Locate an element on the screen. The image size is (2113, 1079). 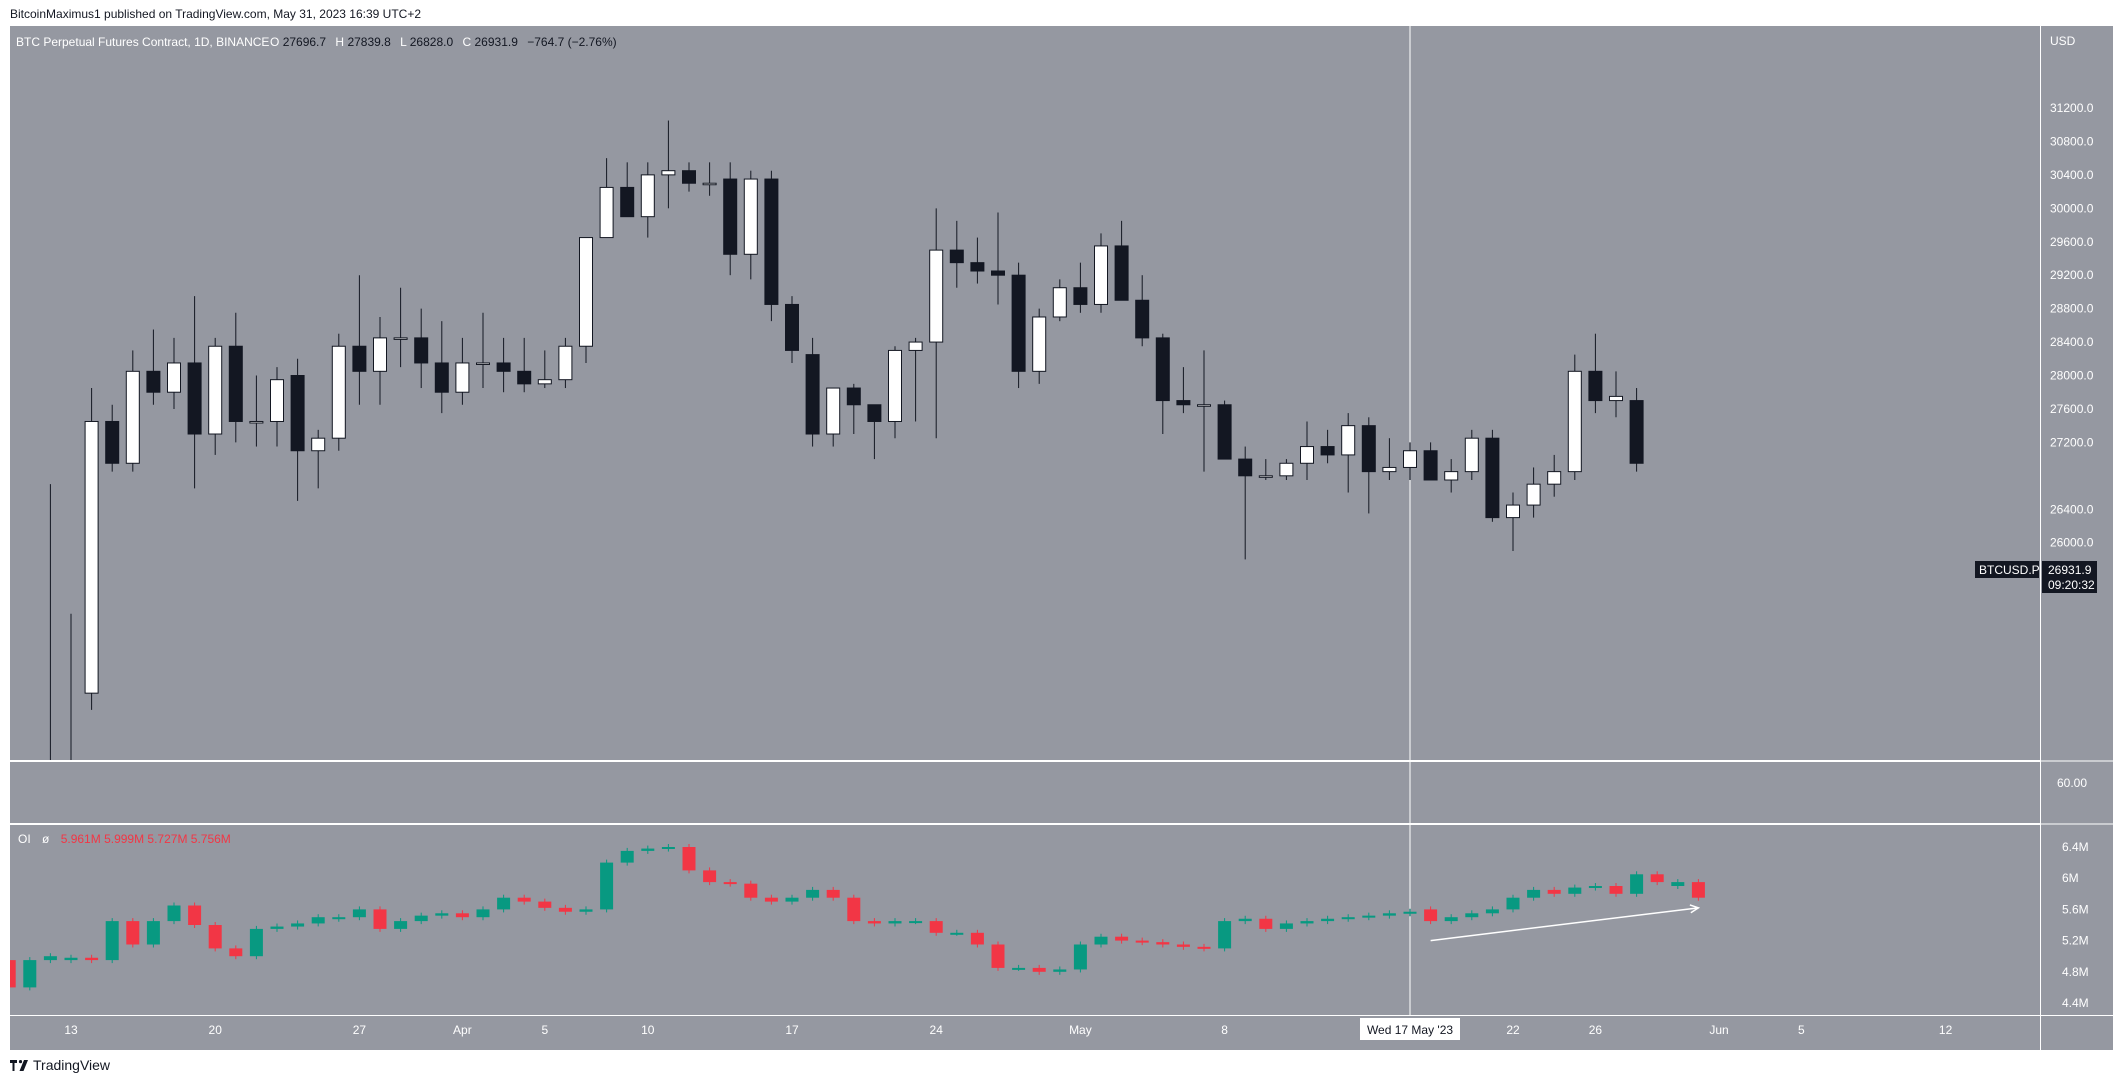
price-tick: 29600.0 is located at coordinates (2072, 242).